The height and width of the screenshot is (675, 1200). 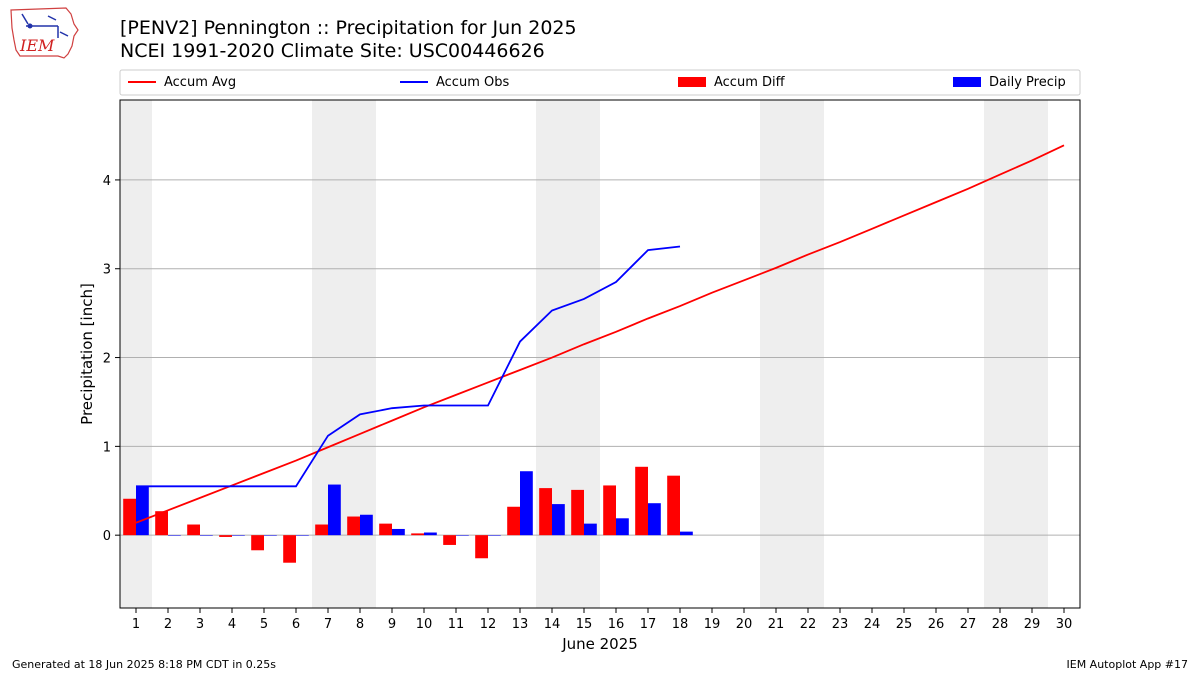 I want to click on x-tick-label: 28, so click(x=1000, y=624).